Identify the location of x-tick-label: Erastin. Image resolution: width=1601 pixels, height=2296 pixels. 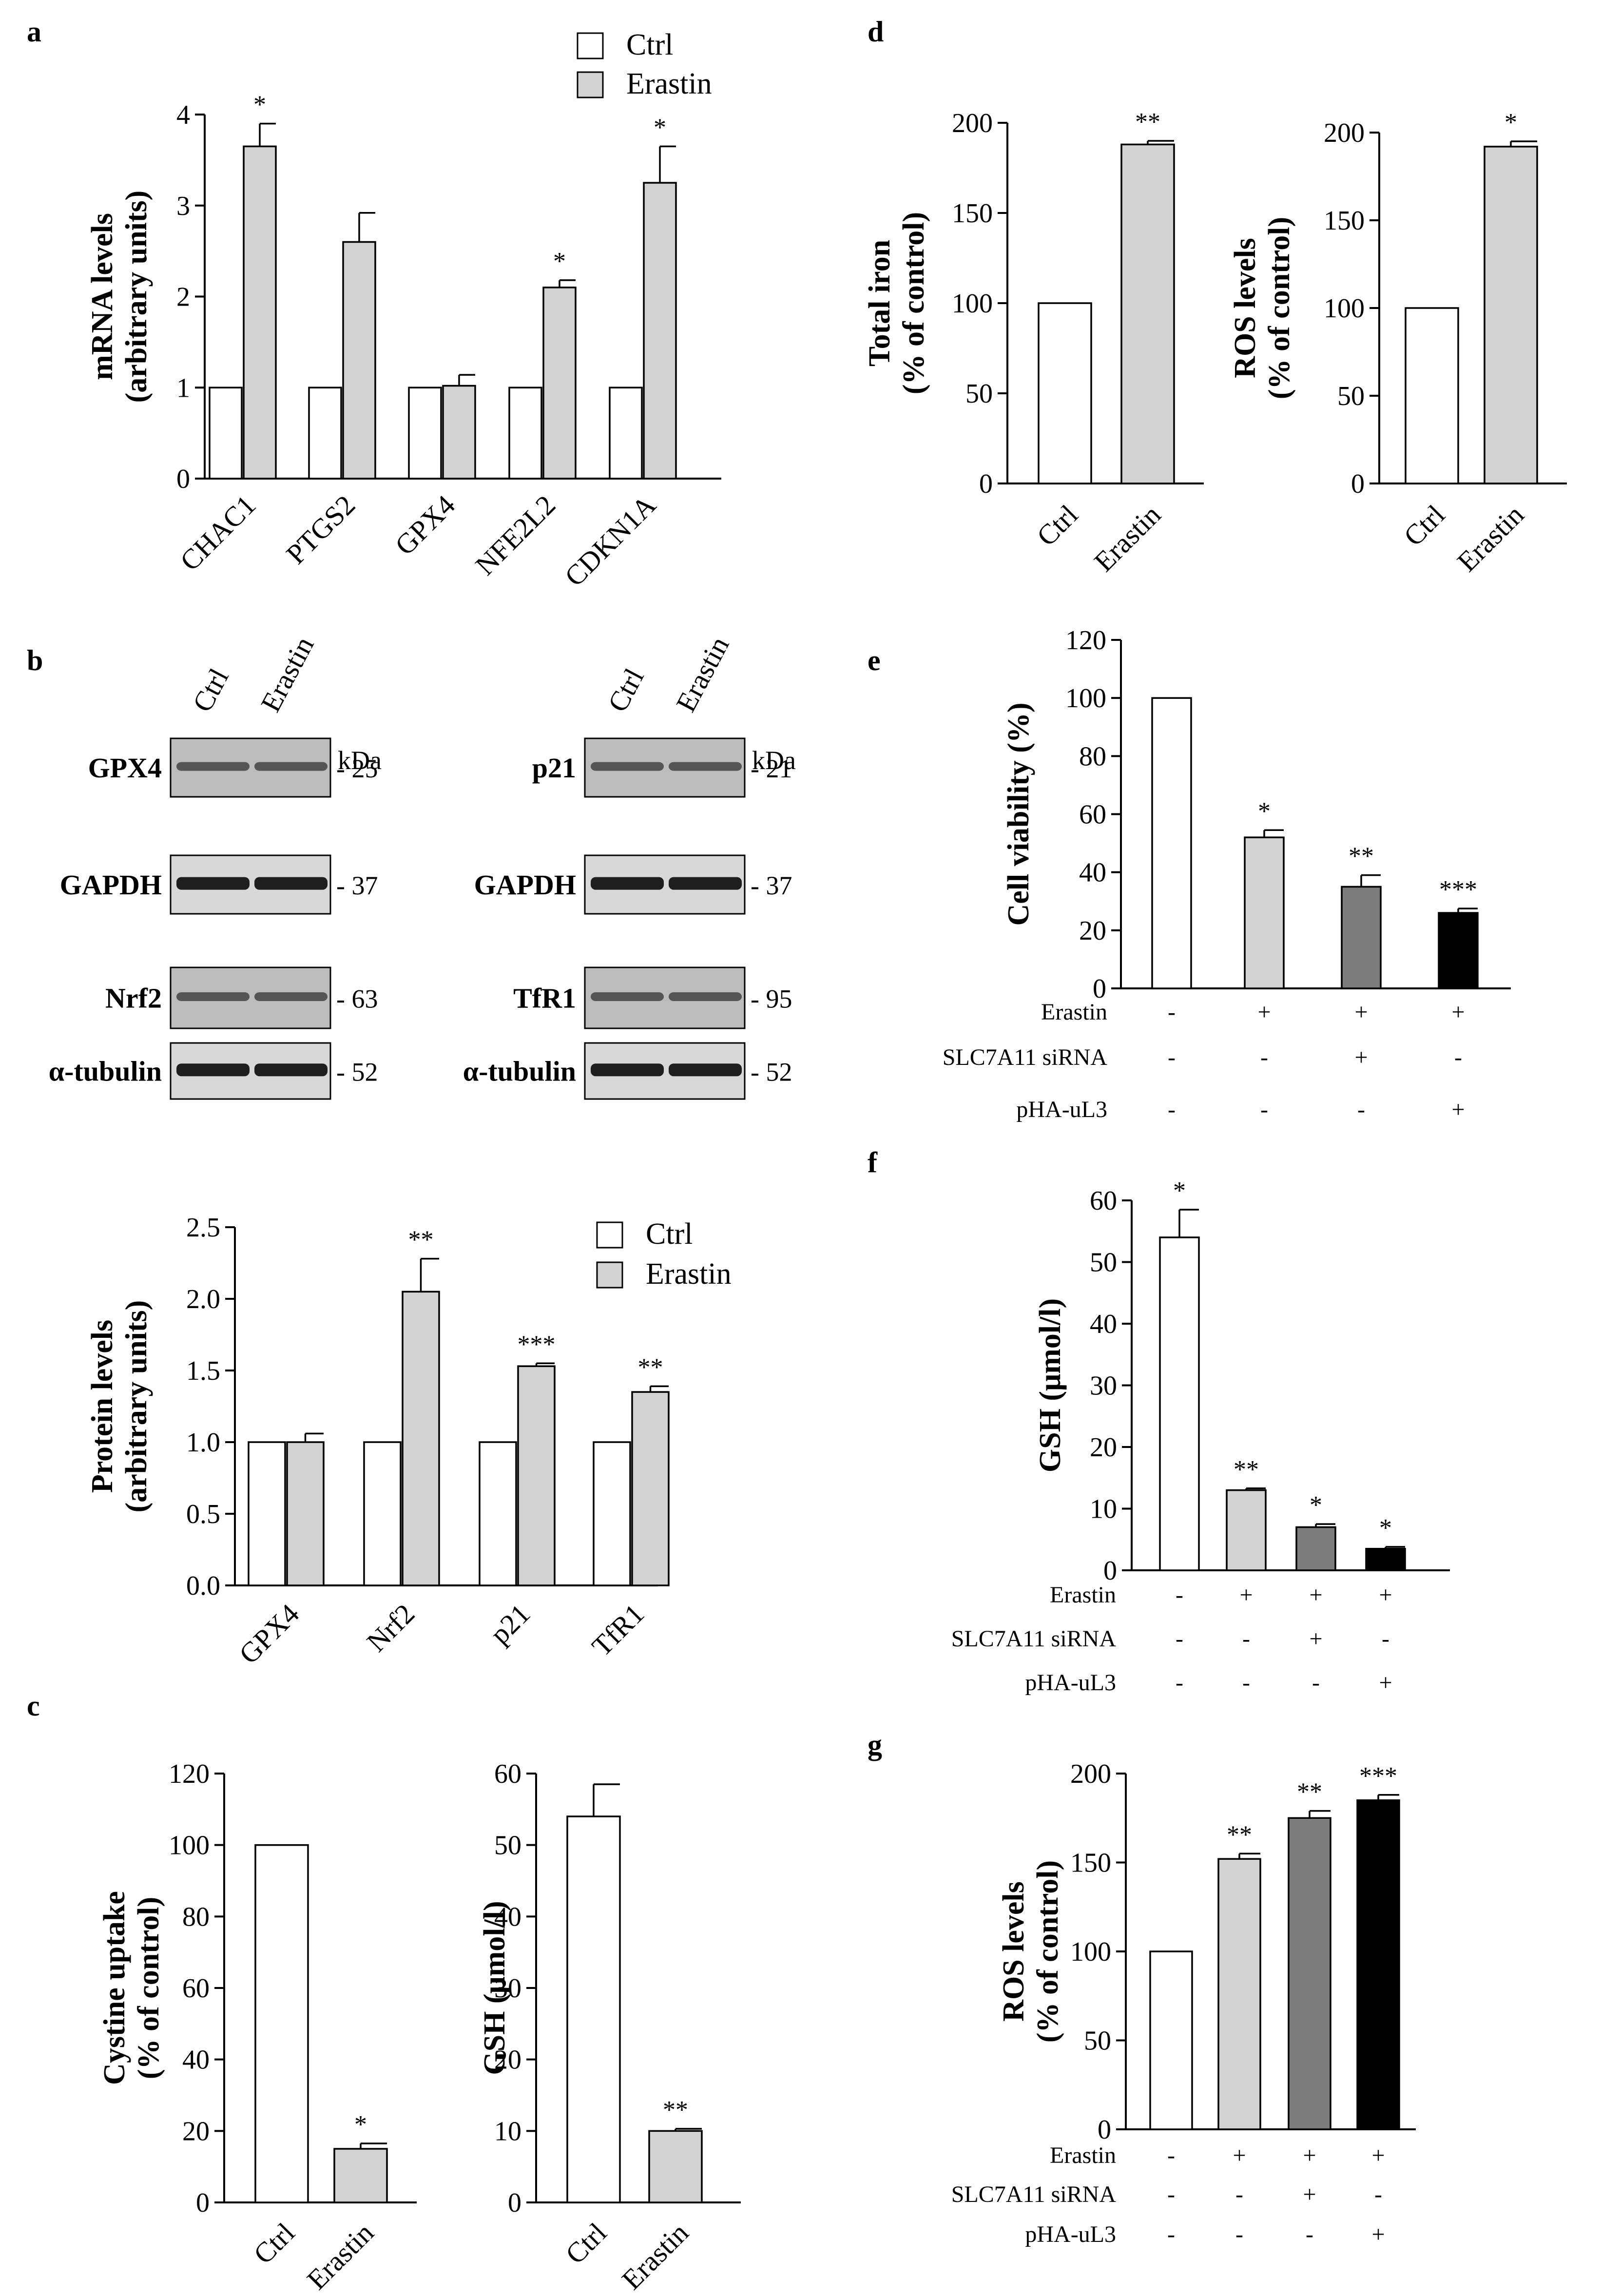
(655, 2256).